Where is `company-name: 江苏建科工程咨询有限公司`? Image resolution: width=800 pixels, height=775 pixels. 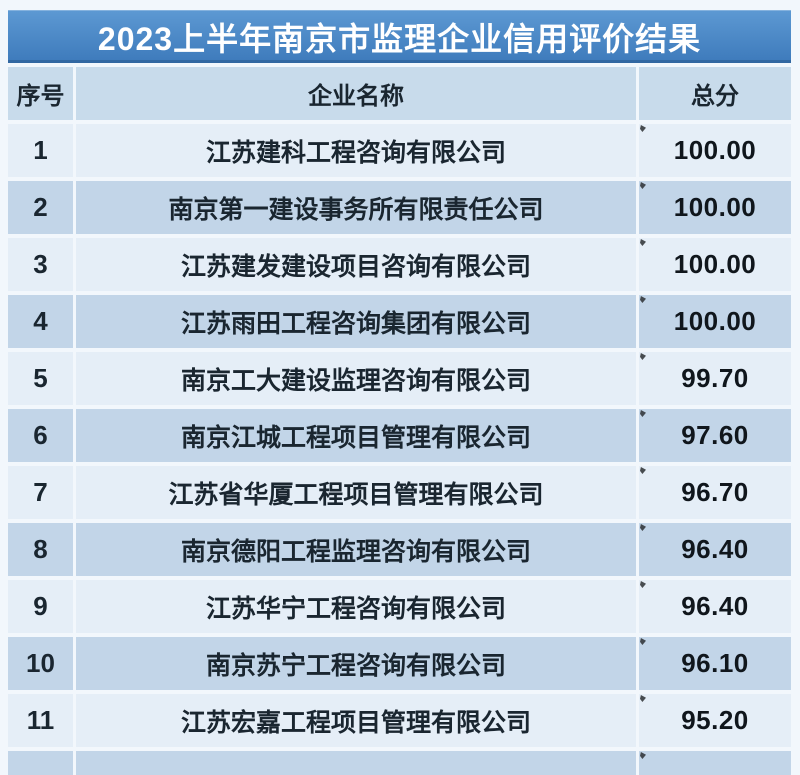
company-name: 江苏建科工程咨询有限公司 is located at coordinates (356, 150).